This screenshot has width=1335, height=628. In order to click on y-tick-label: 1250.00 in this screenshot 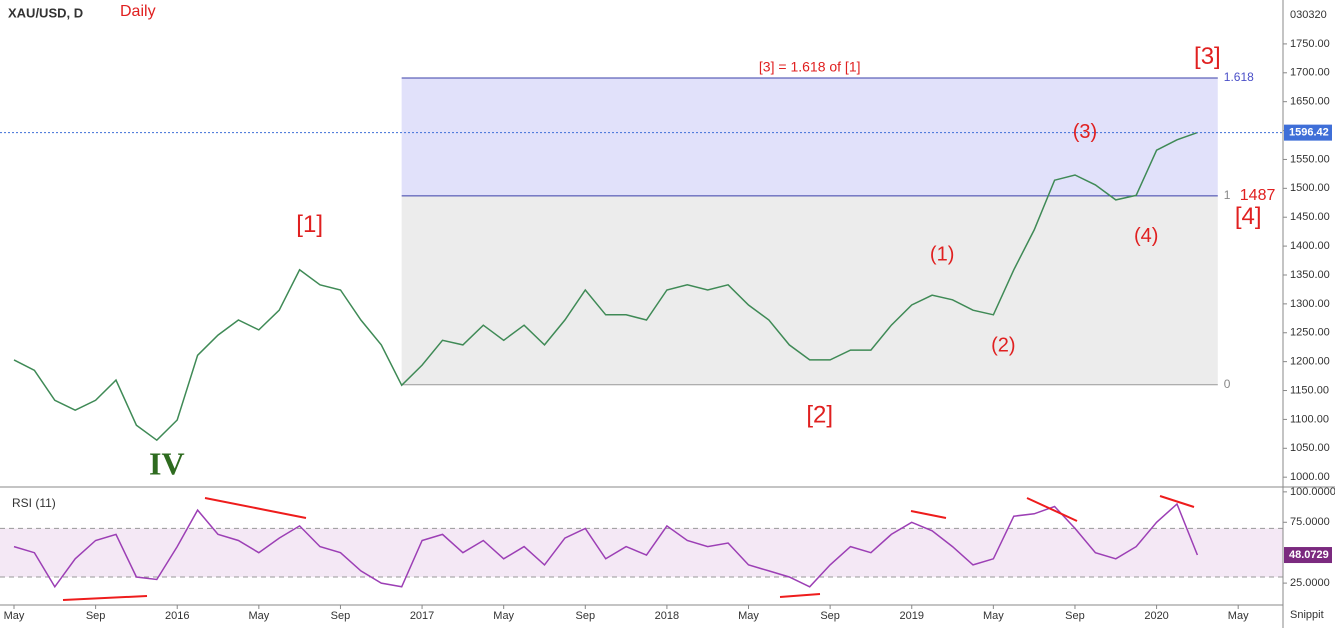, I will do `click(1310, 333)`.